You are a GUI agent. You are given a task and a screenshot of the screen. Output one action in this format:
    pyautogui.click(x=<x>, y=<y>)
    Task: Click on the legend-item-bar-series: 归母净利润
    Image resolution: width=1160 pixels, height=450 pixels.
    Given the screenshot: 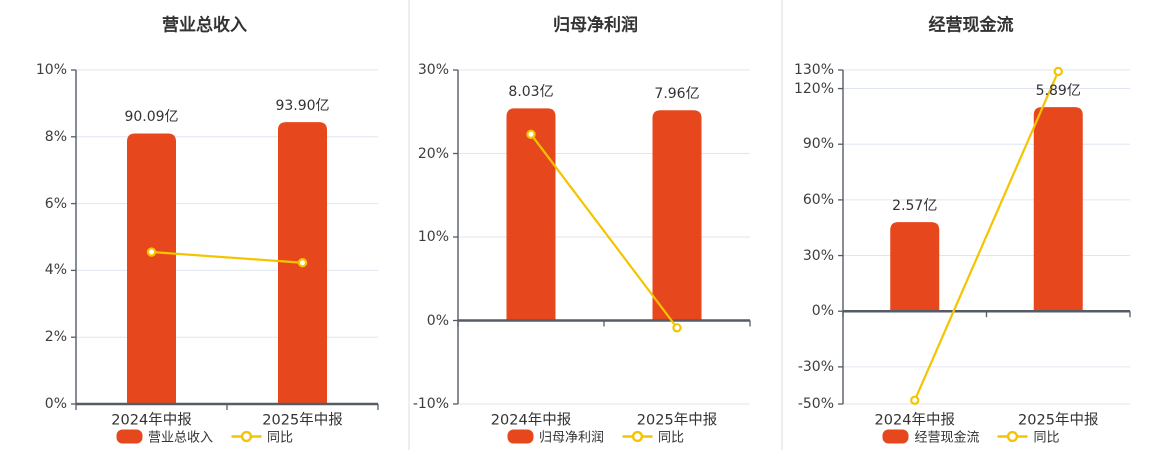 What is the action you would take?
    pyautogui.click(x=555, y=436)
    